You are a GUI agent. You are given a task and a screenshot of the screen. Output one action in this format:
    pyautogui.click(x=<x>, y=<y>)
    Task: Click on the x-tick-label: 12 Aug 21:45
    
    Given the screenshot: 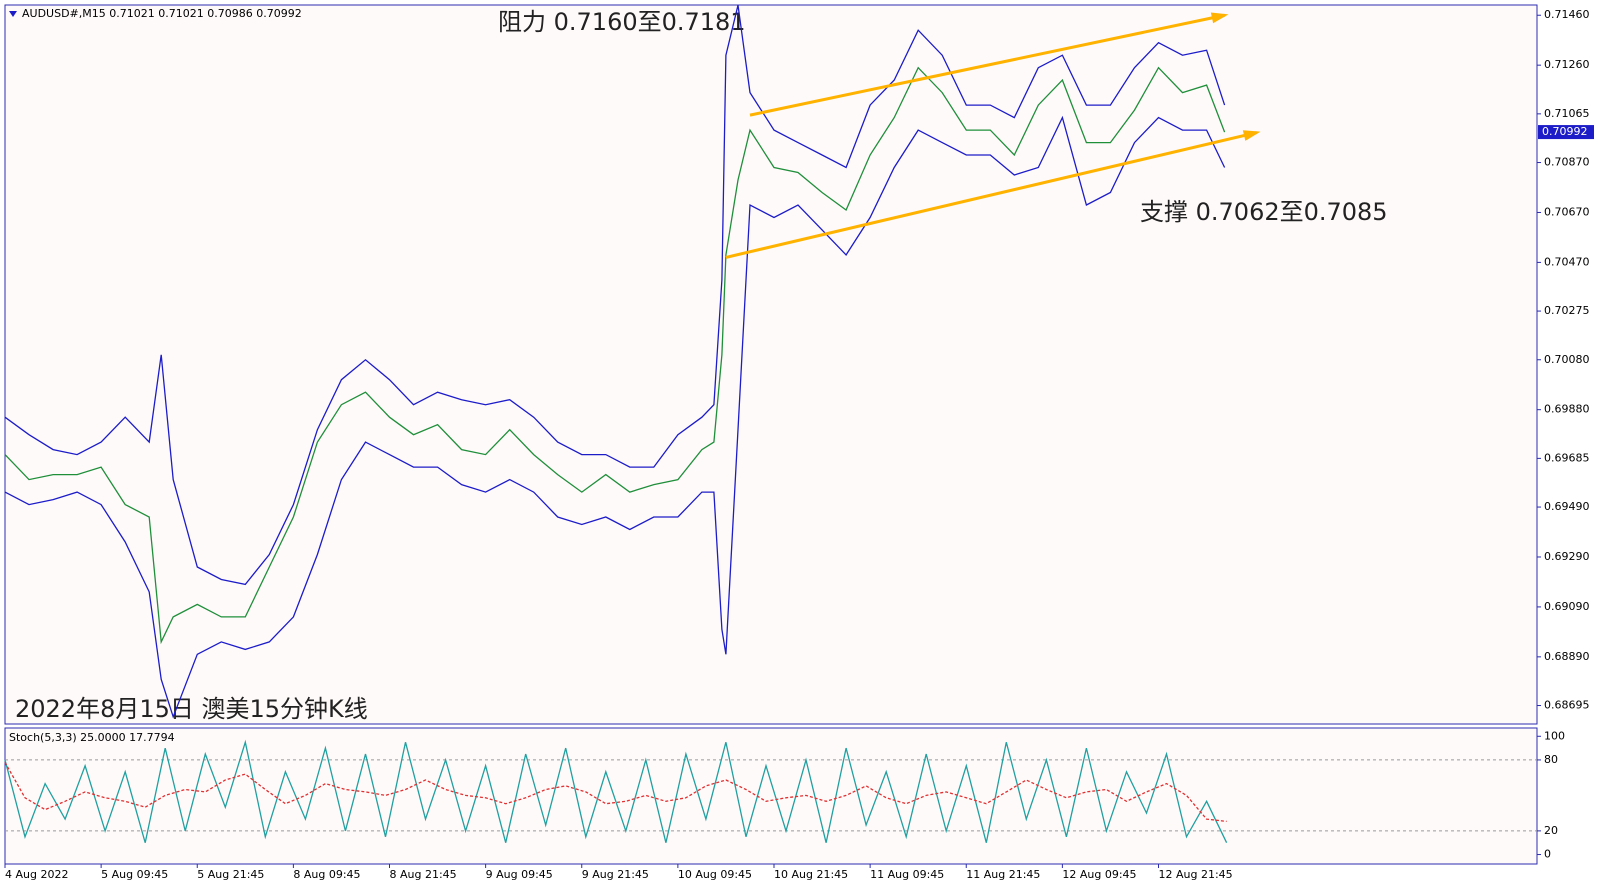 What is the action you would take?
    pyautogui.click(x=1196, y=874)
    